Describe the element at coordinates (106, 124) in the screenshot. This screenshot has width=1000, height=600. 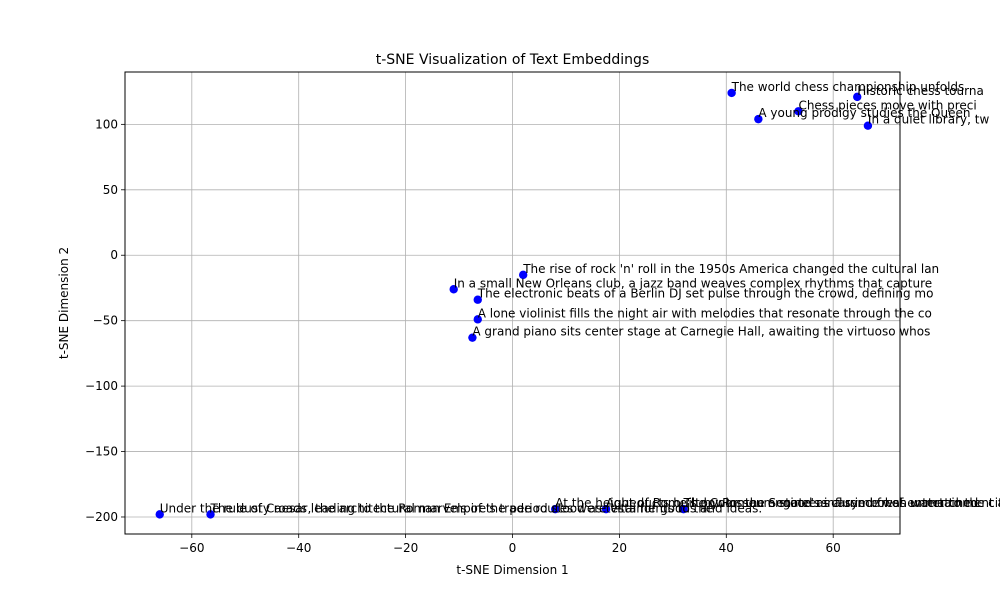
I see `y-tick-label: 100` at that location.